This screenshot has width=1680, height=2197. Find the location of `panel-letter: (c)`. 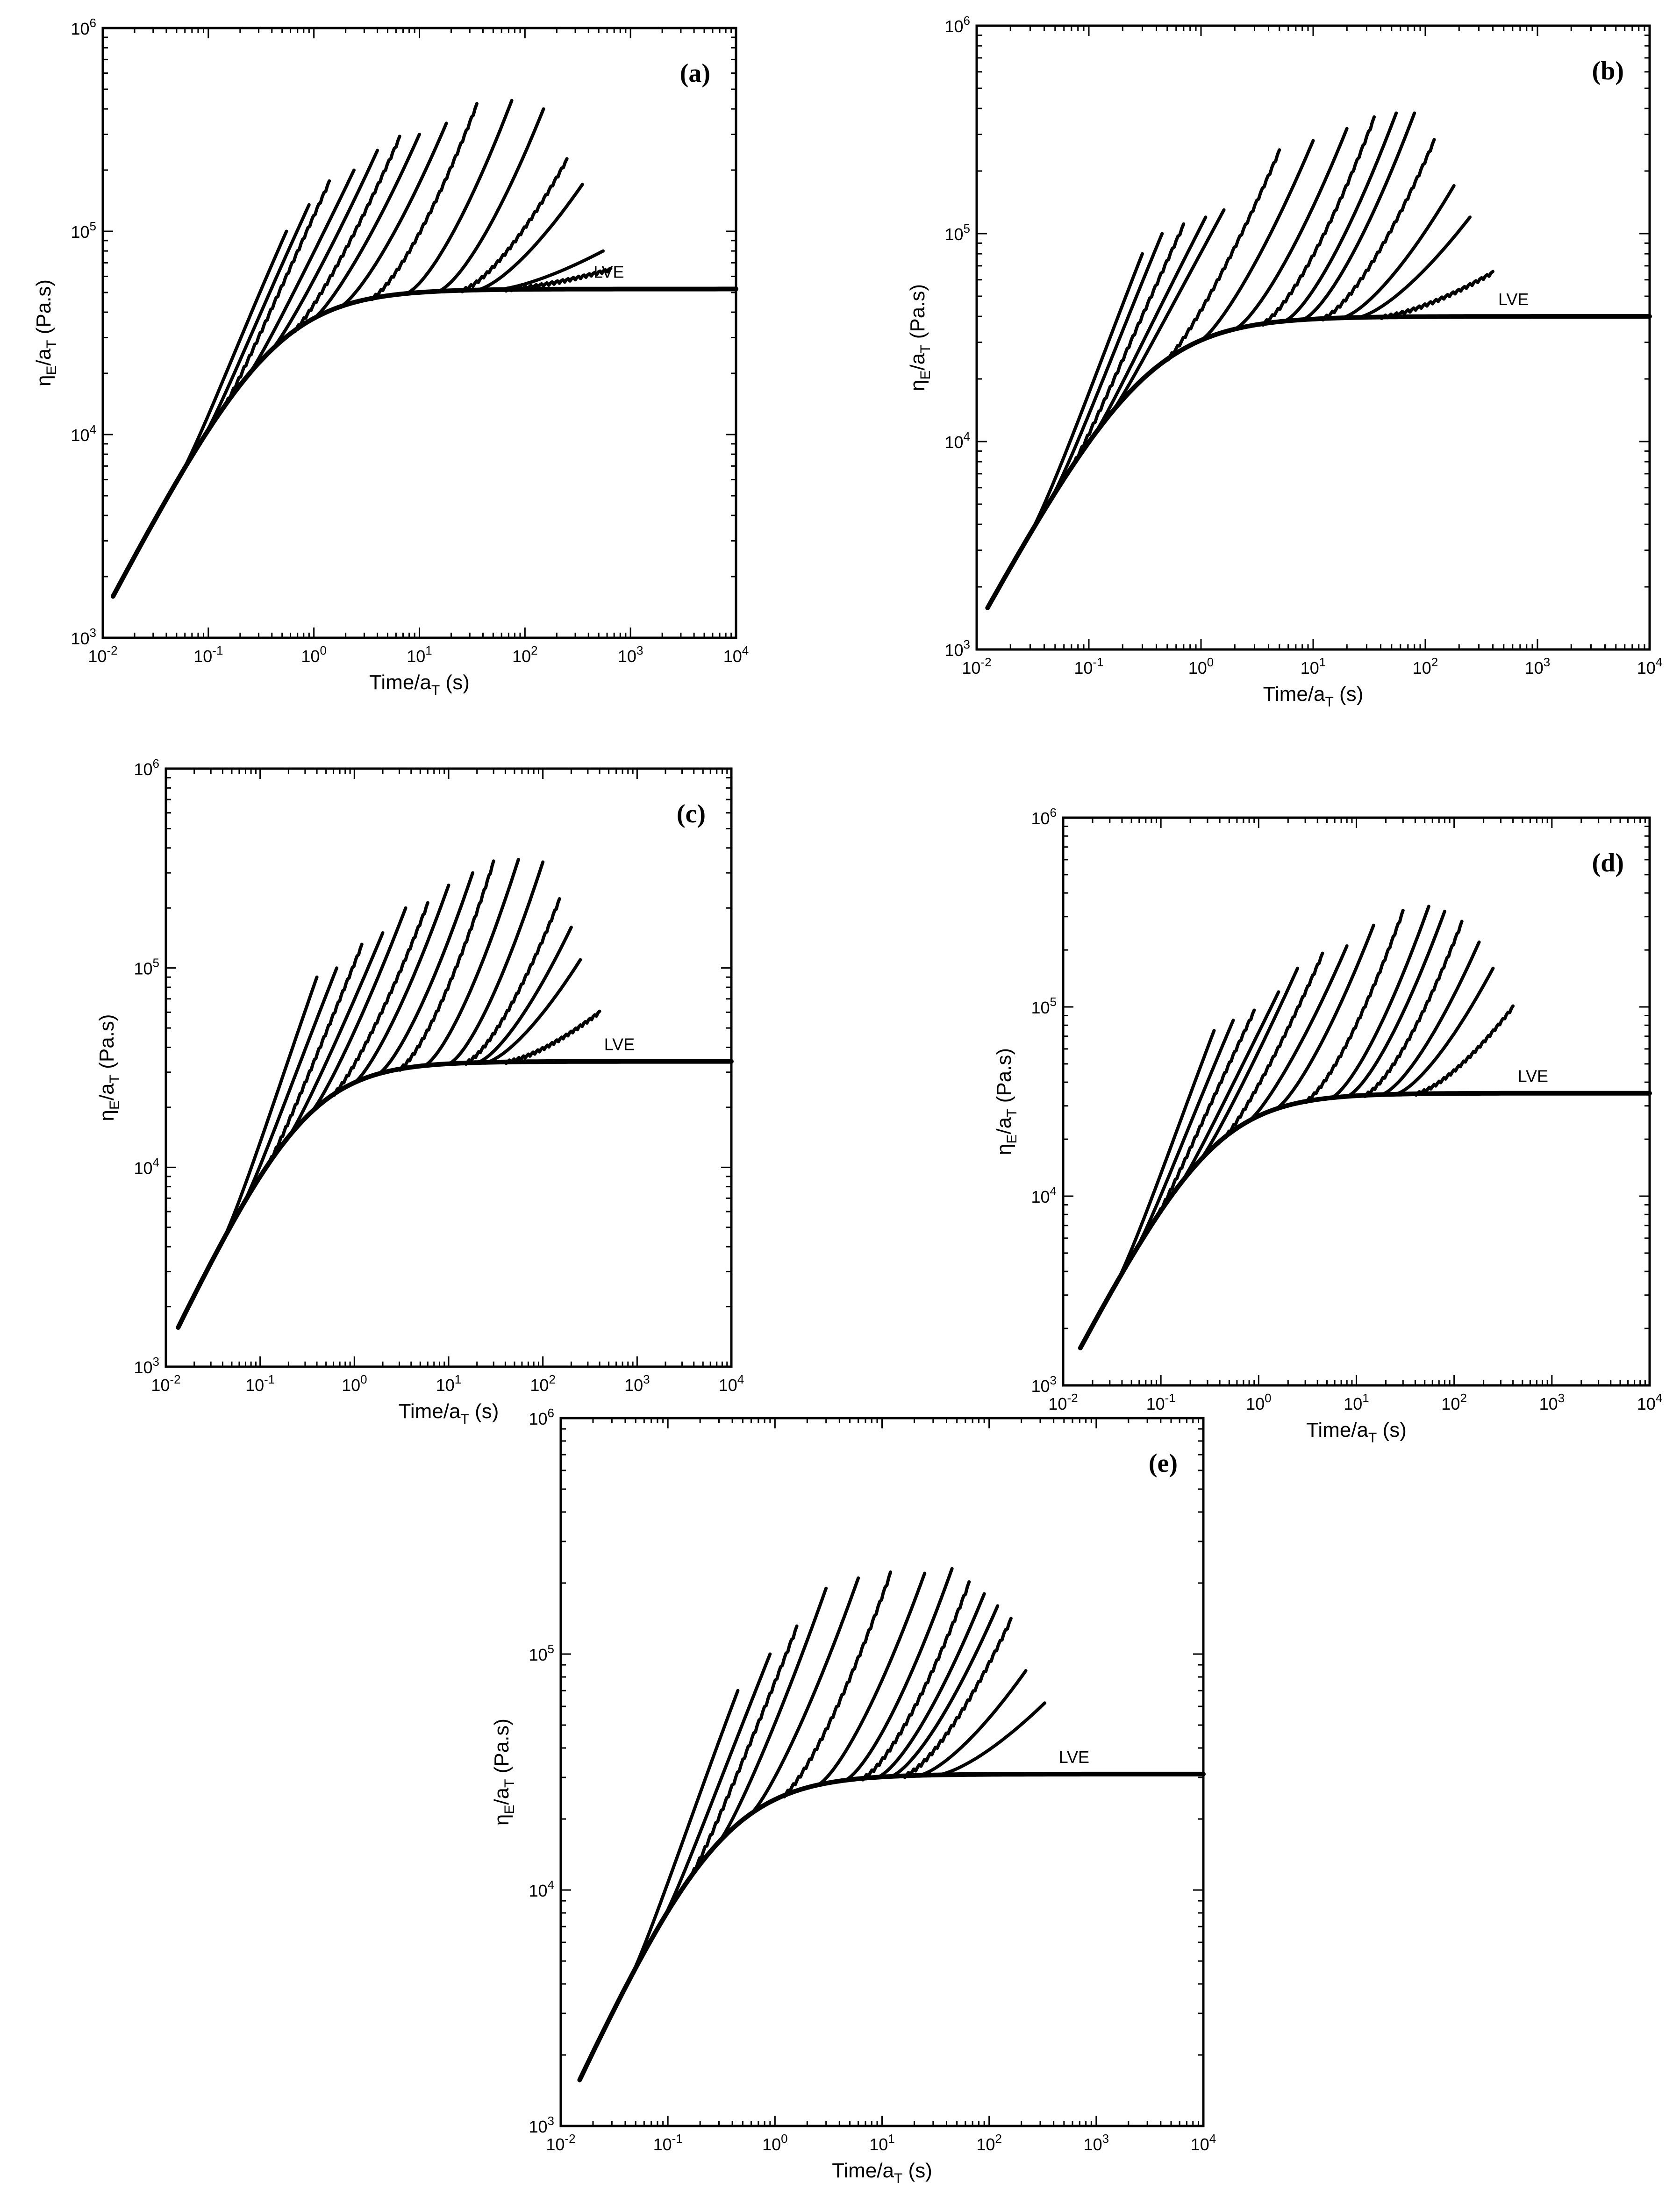

panel-letter: (c) is located at coordinates (691, 813).